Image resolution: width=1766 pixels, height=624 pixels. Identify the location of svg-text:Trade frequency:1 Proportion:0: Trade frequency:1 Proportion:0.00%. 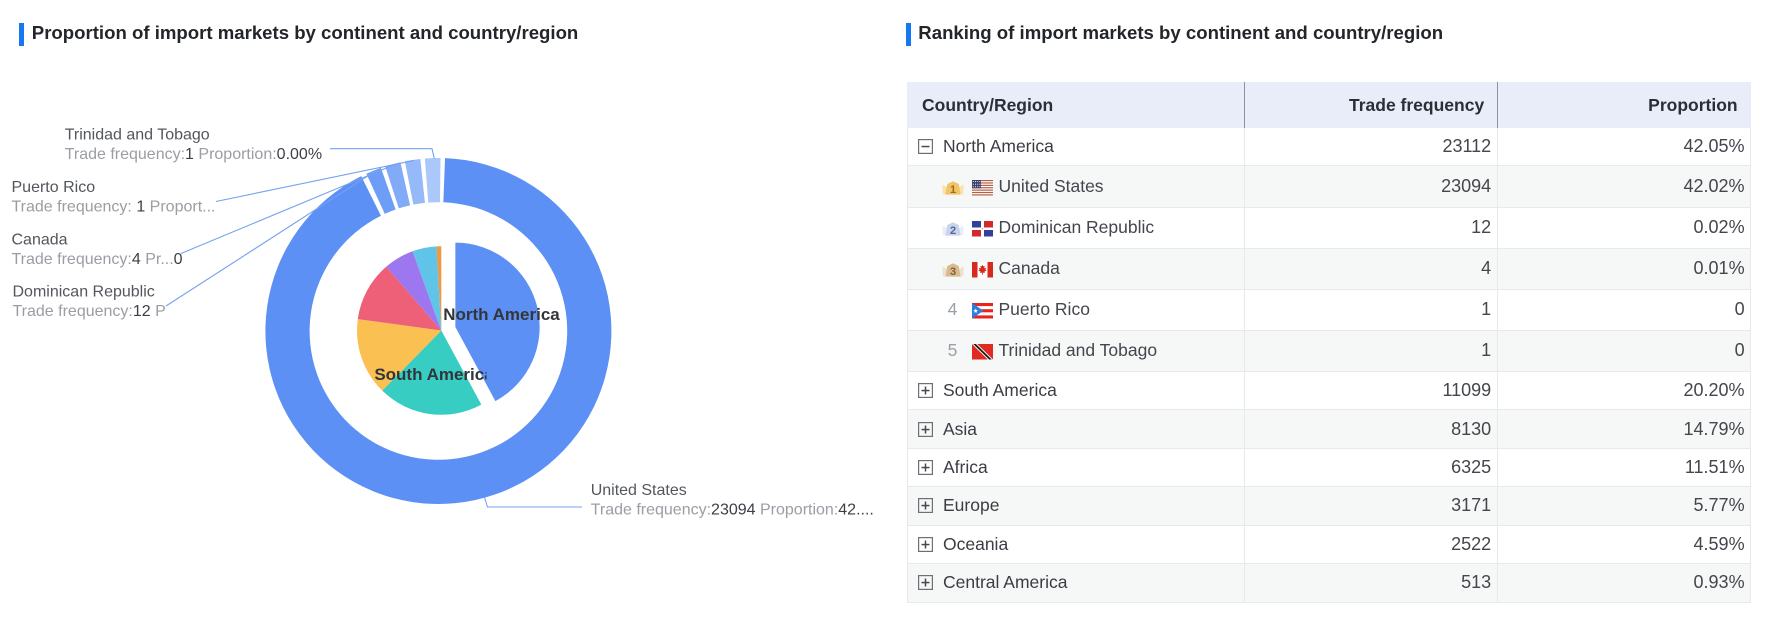
(193, 154).